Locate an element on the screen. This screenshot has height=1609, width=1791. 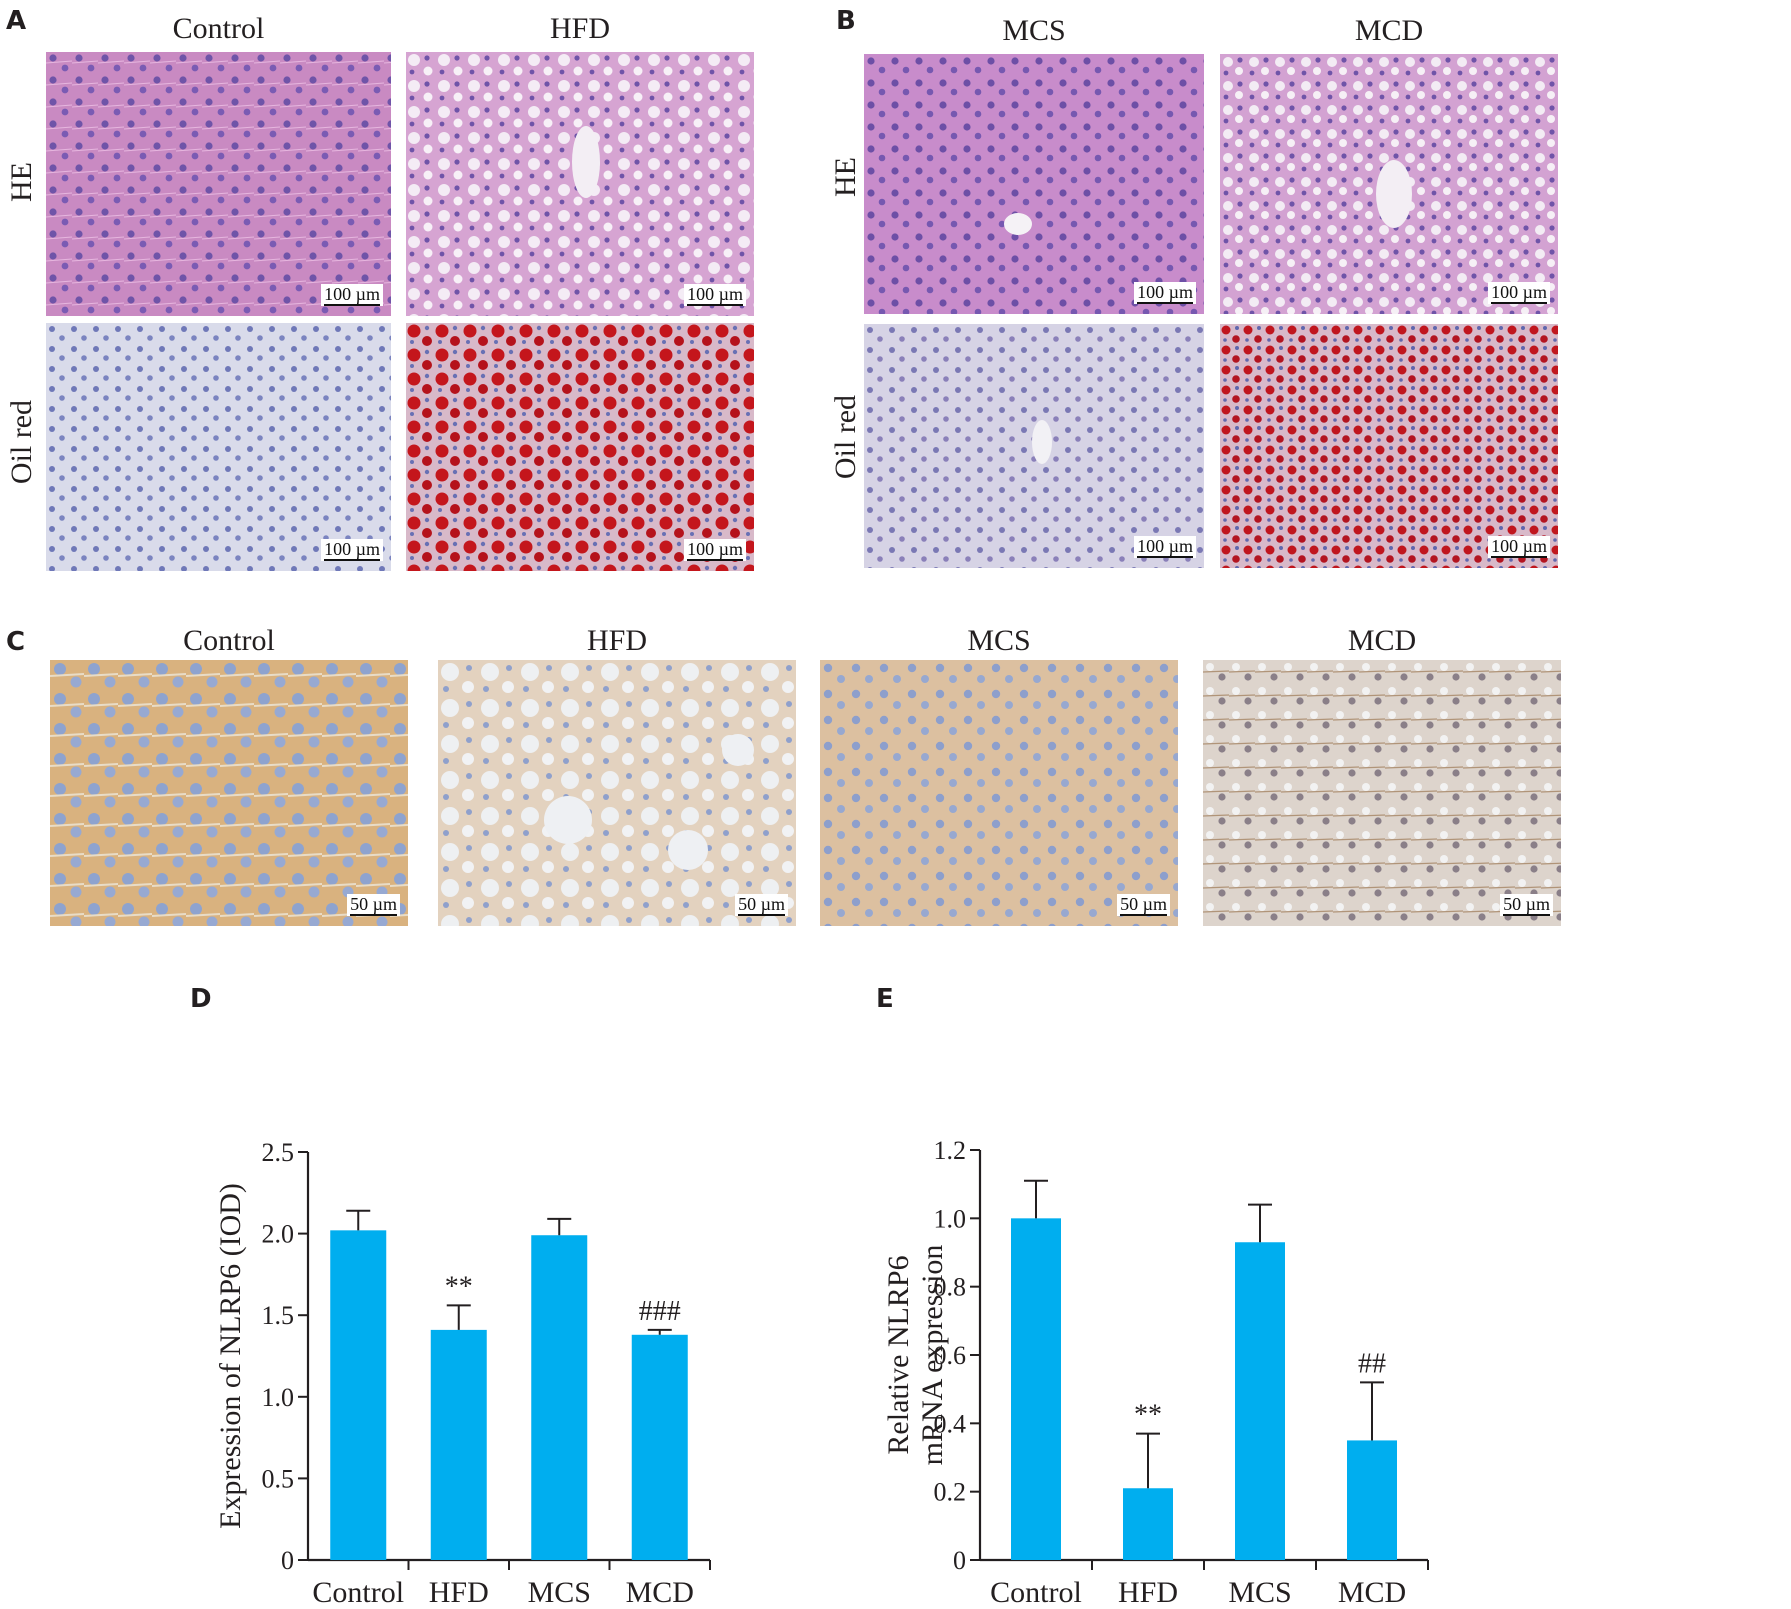
significance-label: ## is located at coordinates (1372, 1363).